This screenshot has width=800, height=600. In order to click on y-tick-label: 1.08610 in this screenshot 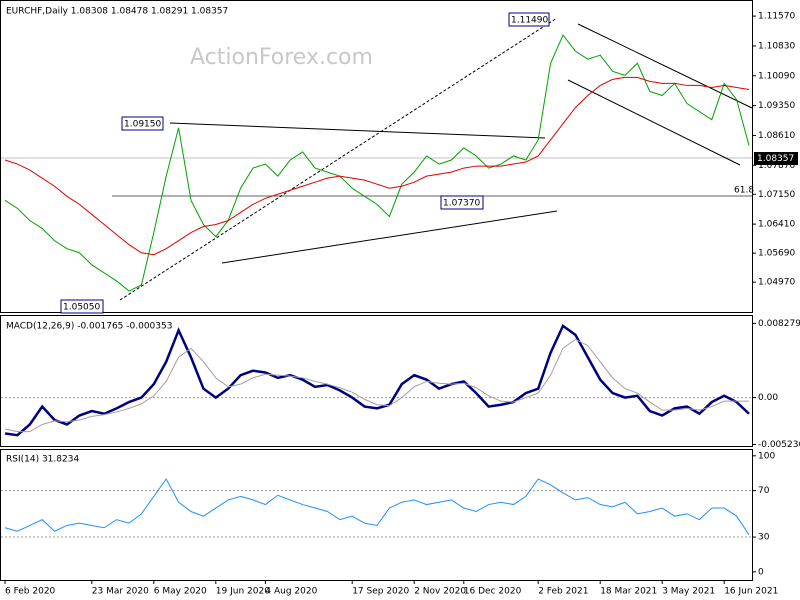, I will do `click(776, 136)`.